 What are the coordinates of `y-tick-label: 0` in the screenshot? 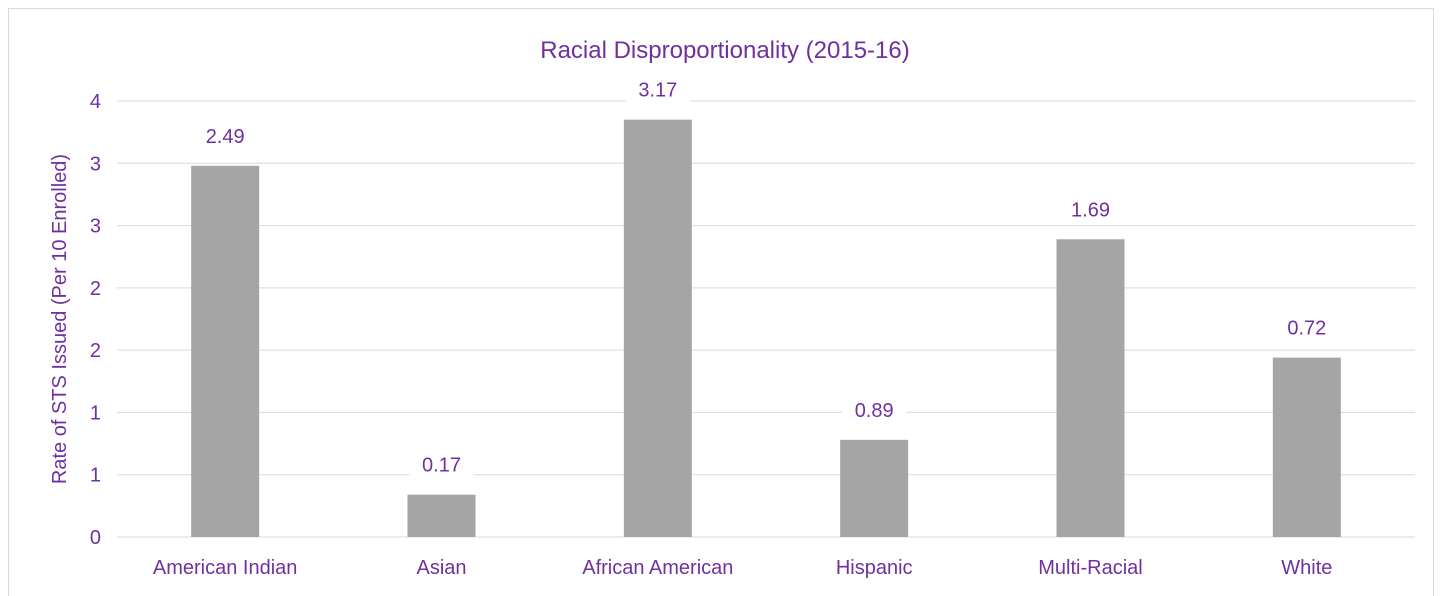 It's located at (95, 538).